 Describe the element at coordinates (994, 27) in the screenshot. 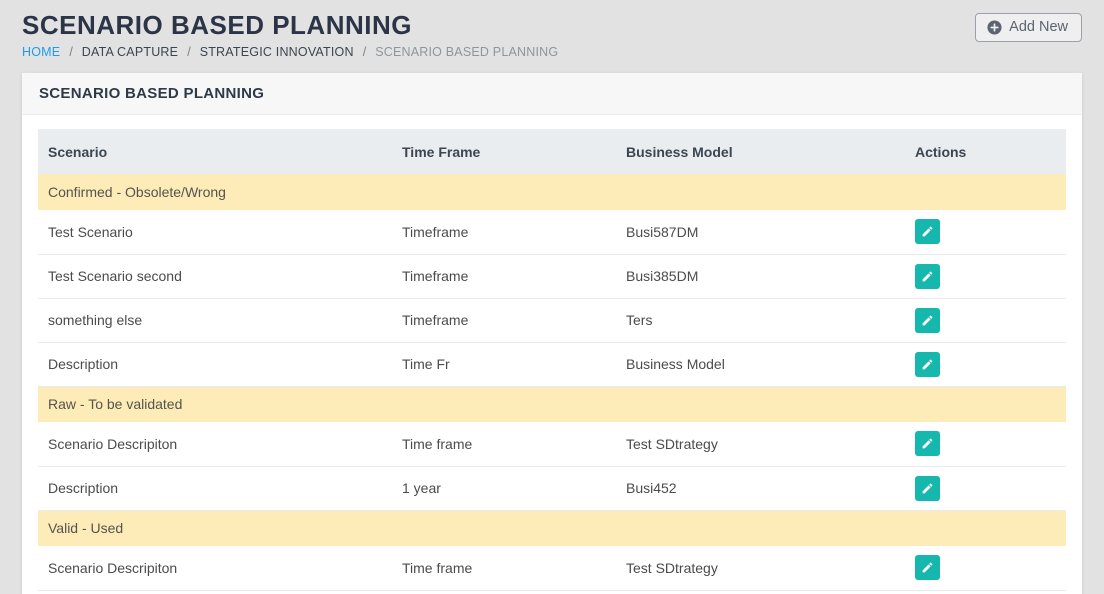

I see `plus-circle-icon` at that location.